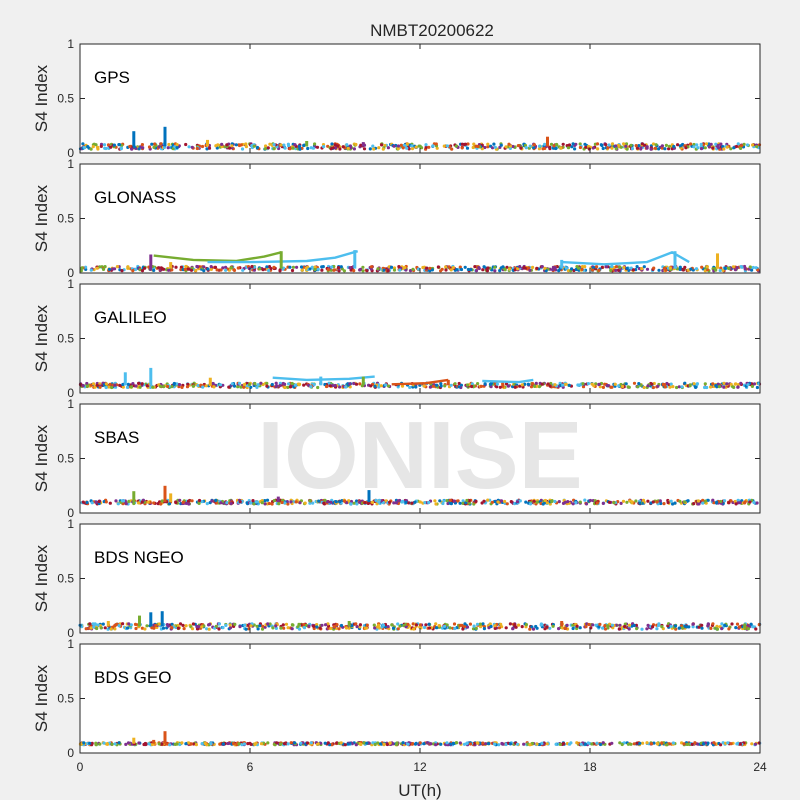 Image resolution: width=800 pixels, height=800 pixels. I want to click on panel-glonass: 0 0.5 1 S4 Index GLONASS, so click(396, 218).